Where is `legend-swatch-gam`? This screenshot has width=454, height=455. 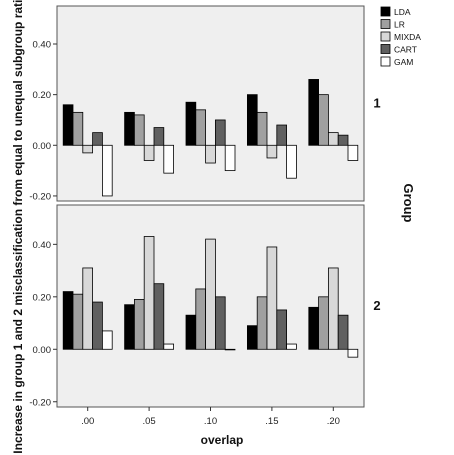
legend-swatch-gam is located at coordinates (385, 61).